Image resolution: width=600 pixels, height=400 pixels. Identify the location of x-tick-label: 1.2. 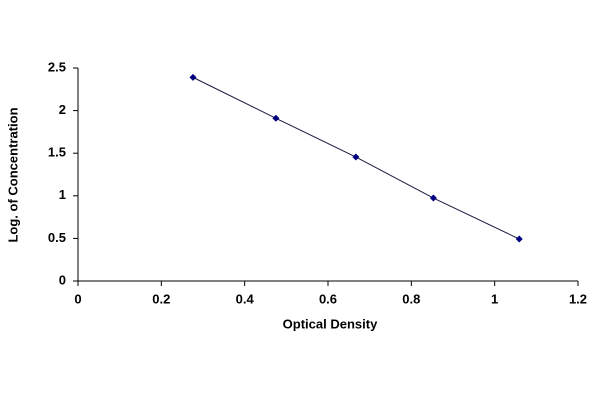
(578, 298).